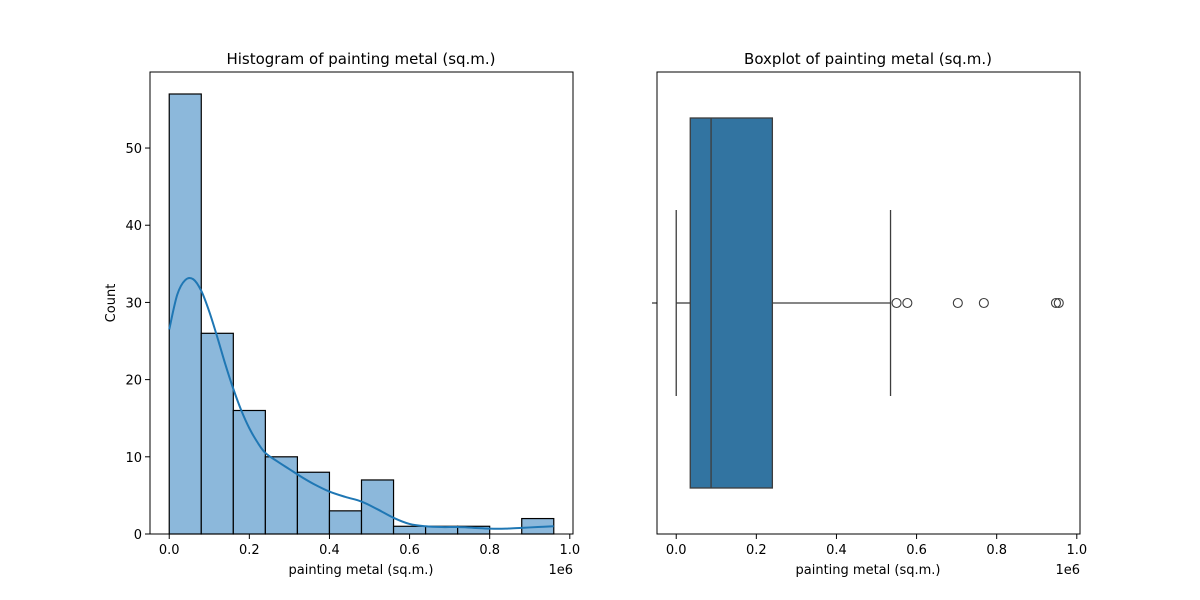 The height and width of the screenshot is (600, 1200). What do you see at coordinates (138, 535) in the screenshot?
I see `histogram-y-tick-label: 0` at bounding box center [138, 535].